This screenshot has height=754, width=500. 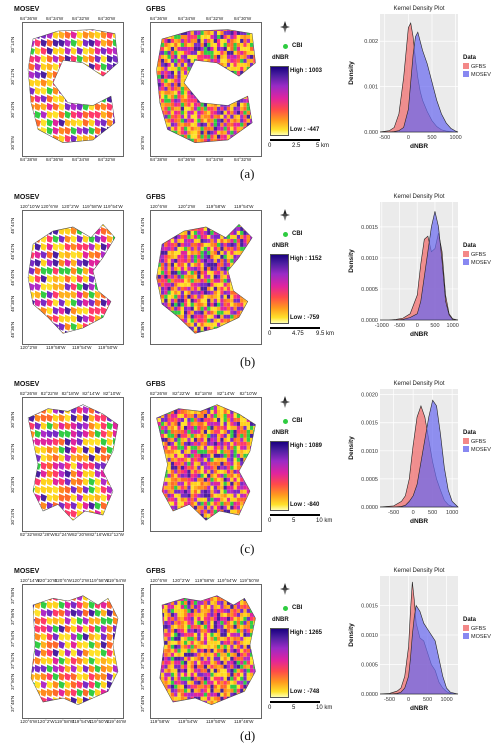 What do you see at coordinates (248, 361) in the screenshot?
I see `panel-caption: (b)` at bounding box center [248, 361].